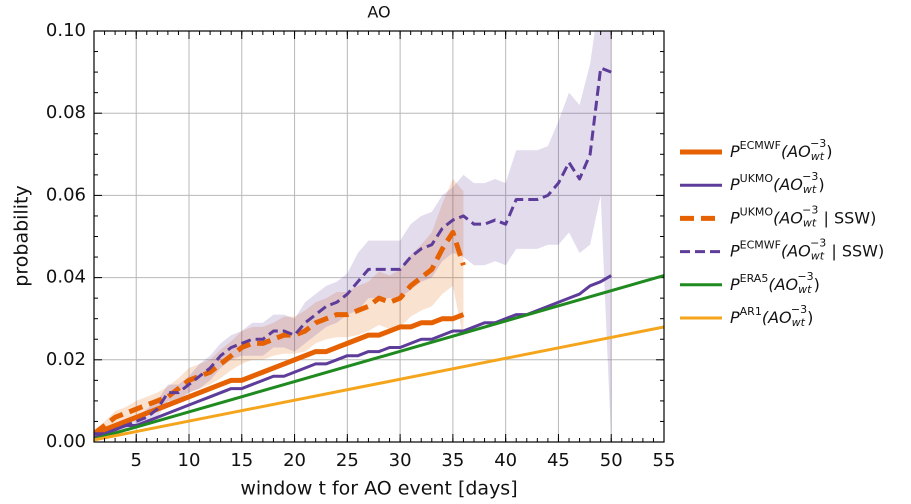 This screenshot has height=504, width=911. What do you see at coordinates (347, 460) in the screenshot?
I see `x-tick-label: 25` at bounding box center [347, 460].